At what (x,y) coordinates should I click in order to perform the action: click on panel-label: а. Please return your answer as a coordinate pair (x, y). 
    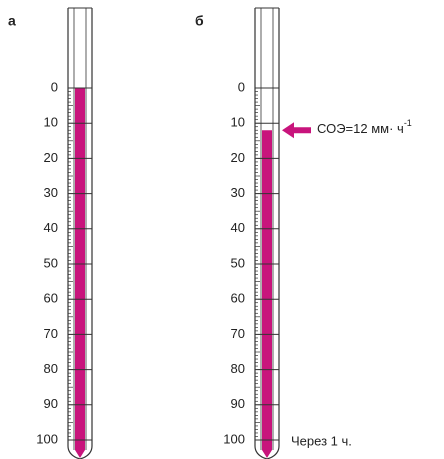
    Looking at the image, I should click on (12, 21).